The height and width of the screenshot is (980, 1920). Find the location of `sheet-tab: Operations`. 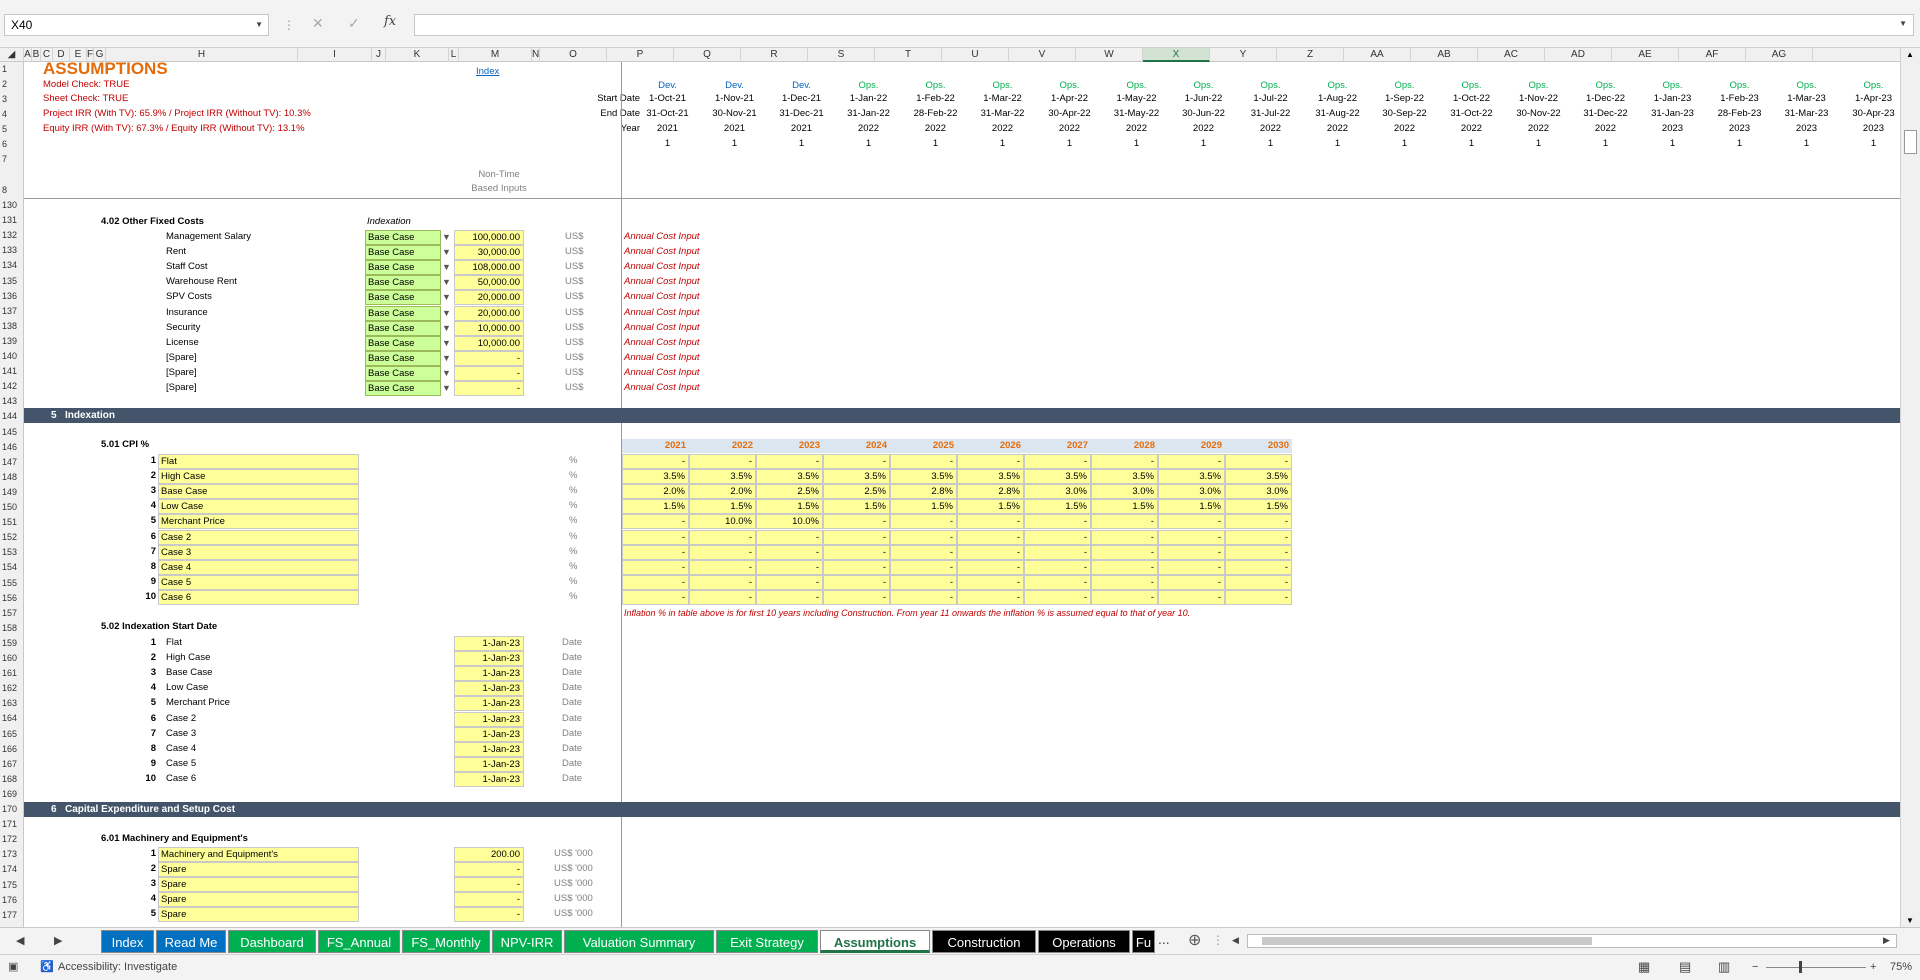

sheet-tab: Operations is located at coordinates (1084, 941).